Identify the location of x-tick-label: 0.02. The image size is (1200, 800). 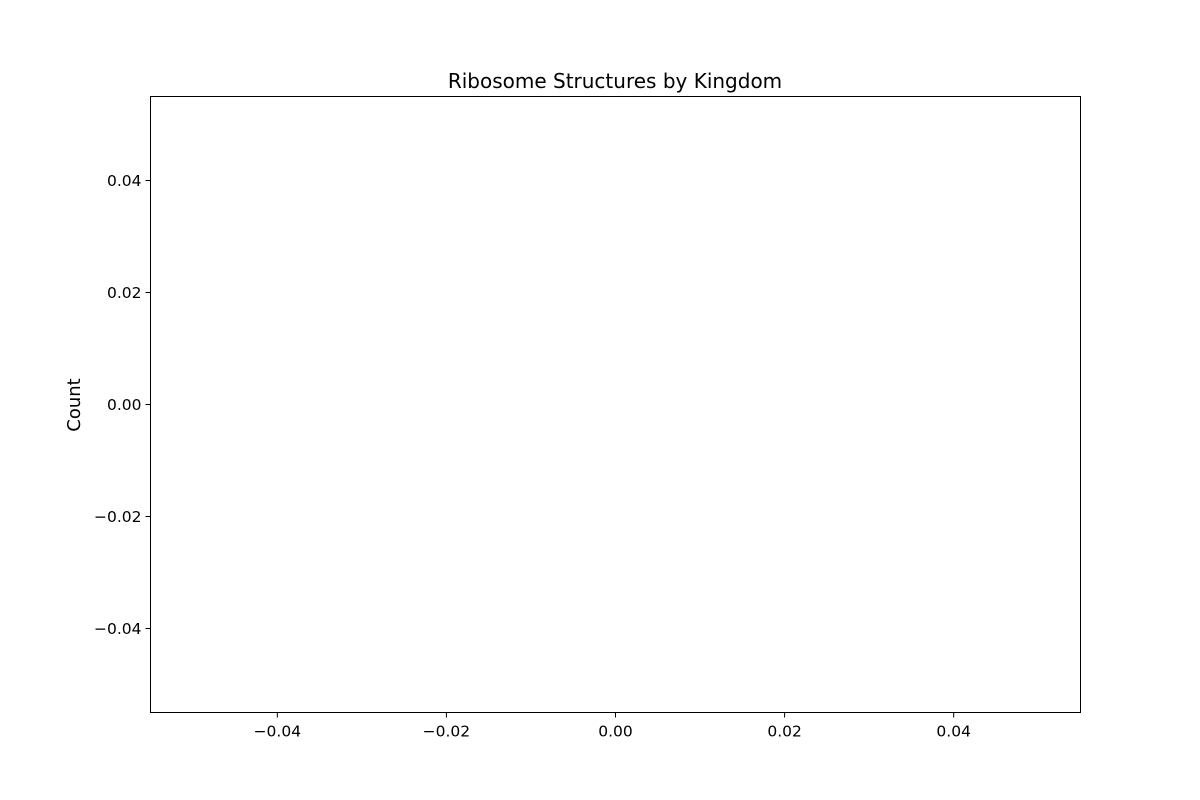
(784, 732).